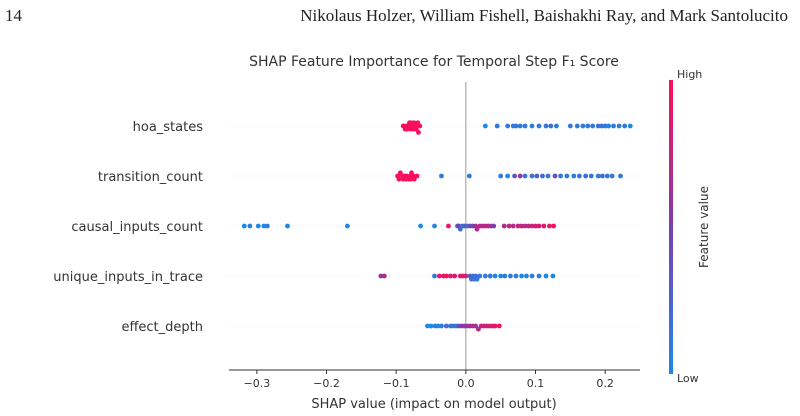  I want to click on x-tick-label: −0.2, so click(326, 383).